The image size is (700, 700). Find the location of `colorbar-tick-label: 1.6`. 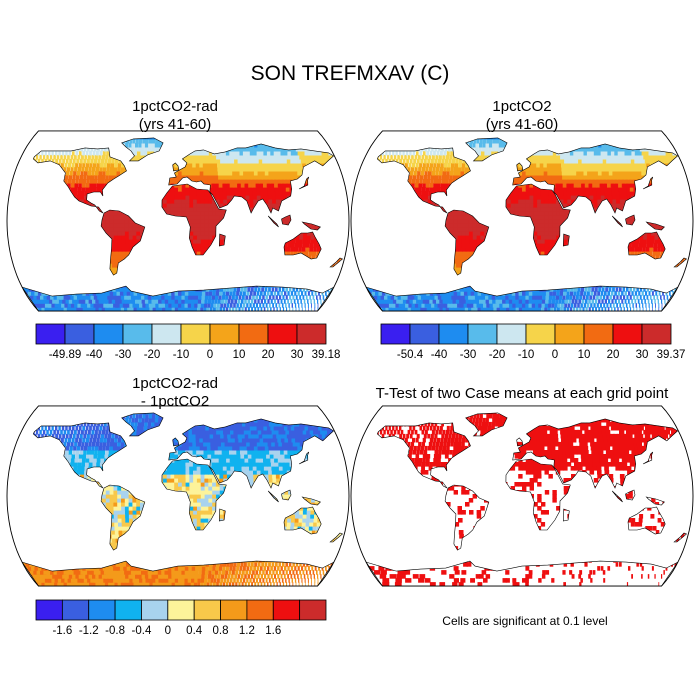

colorbar-tick-label: 1.6 is located at coordinates (273, 631).